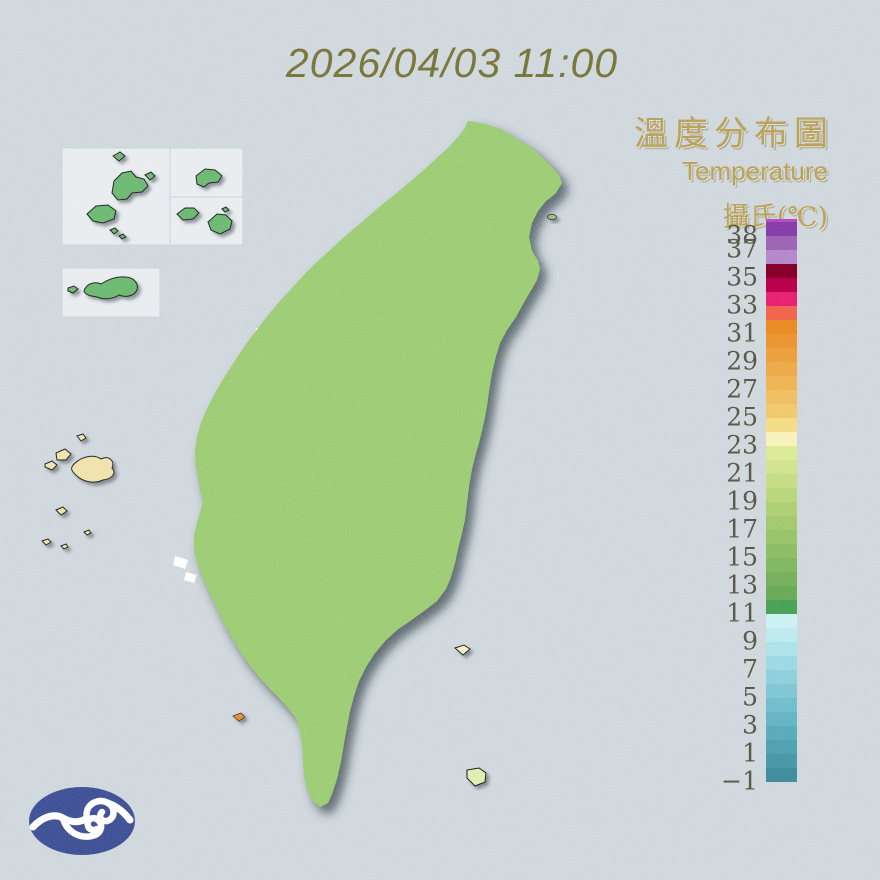 The image size is (880, 880). Describe the element at coordinates (239, 717) in the screenshot. I see `liuqiu-island` at that location.